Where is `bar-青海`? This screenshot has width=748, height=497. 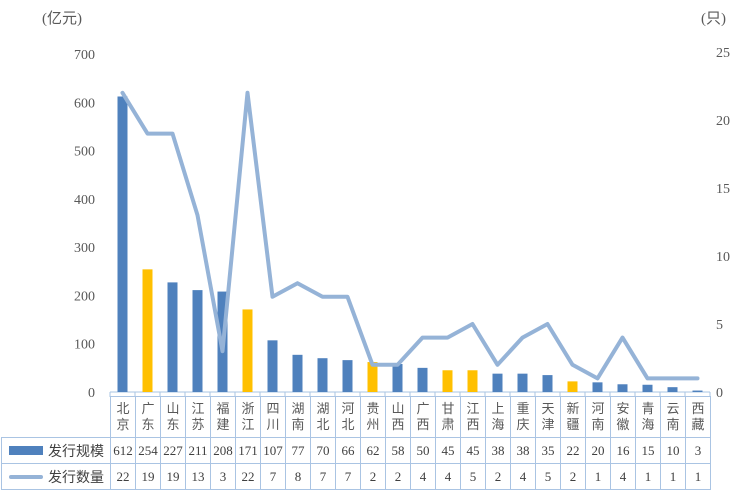 bar-青海 is located at coordinates (647, 388).